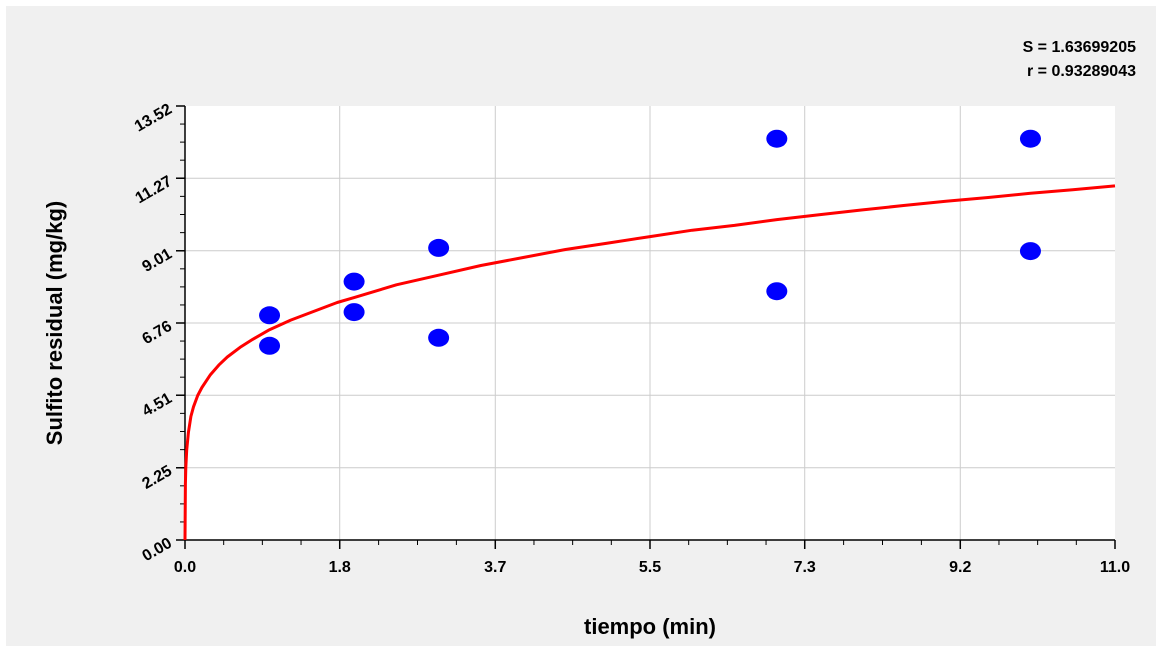  Describe the element at coordinates (1115, 567) in the screenshot. I see `x-tick-label: 11.0` at that location.